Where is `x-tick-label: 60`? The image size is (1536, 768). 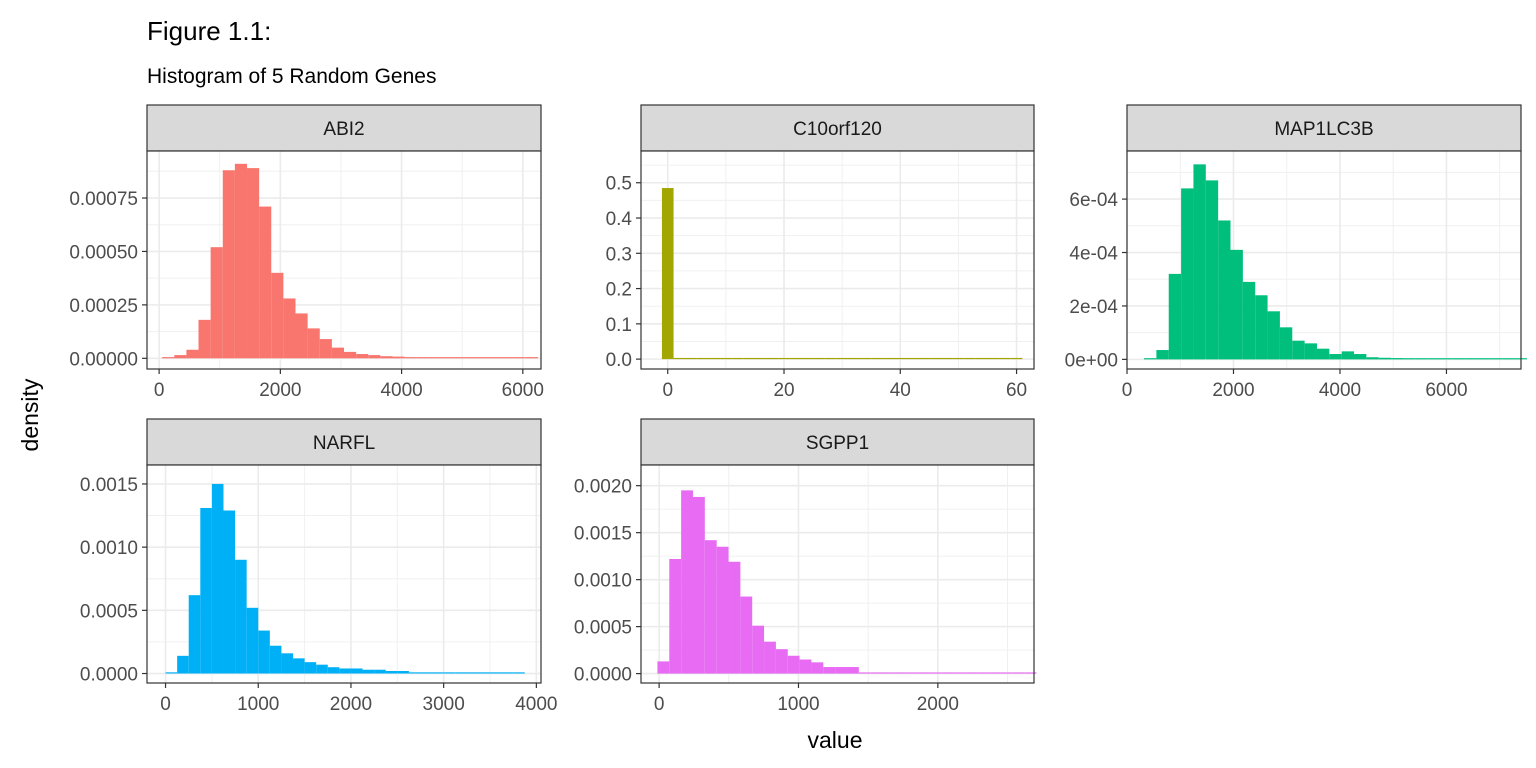 x-tick-label: 60 is located at coordinates (1016, 390).